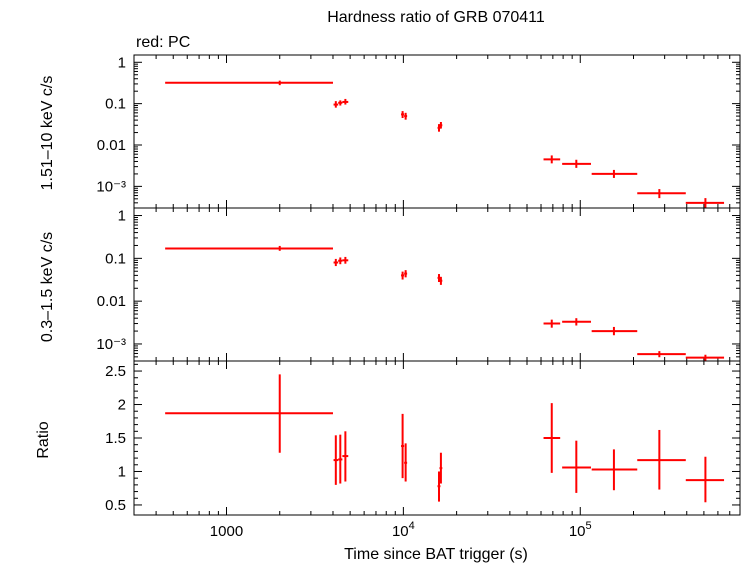 The width and height of the screenshot is (742, 566). Describe the element at coordinates (115, 371) in the screenshot. I see `bottom-y-tick-label: 2.5` at that location.